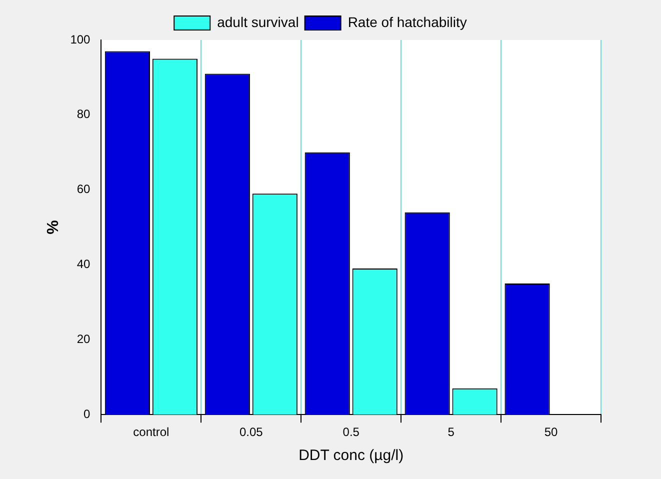 The width and height of the screenshot is (661, 479). Describe the element at coordinates (351, 455) in the screenshot. I see `x-axis-title: DDT conc (µg/l)` at that location.